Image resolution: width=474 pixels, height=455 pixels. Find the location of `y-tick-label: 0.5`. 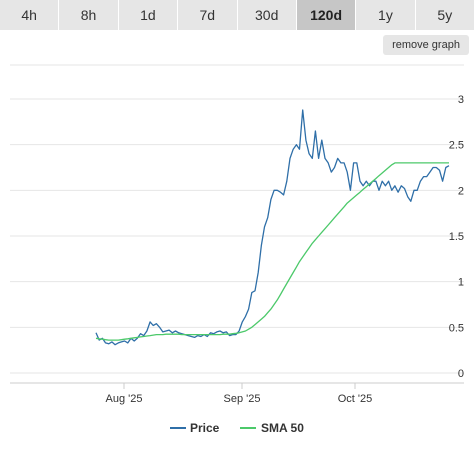

y-tick-label: 0.5 is located at coordinates (456, 328).